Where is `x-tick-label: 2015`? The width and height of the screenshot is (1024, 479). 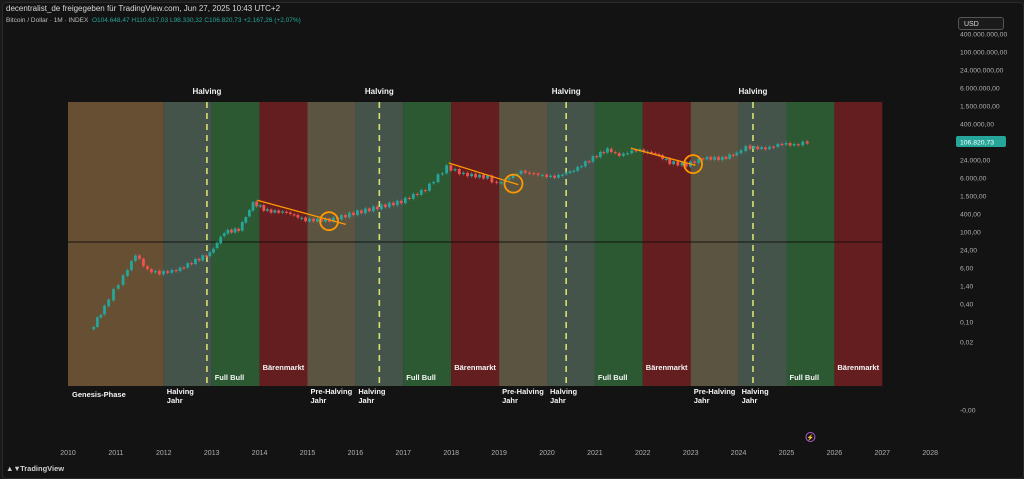
x-tick-label: 2015 is located at coordinates (308, 453).